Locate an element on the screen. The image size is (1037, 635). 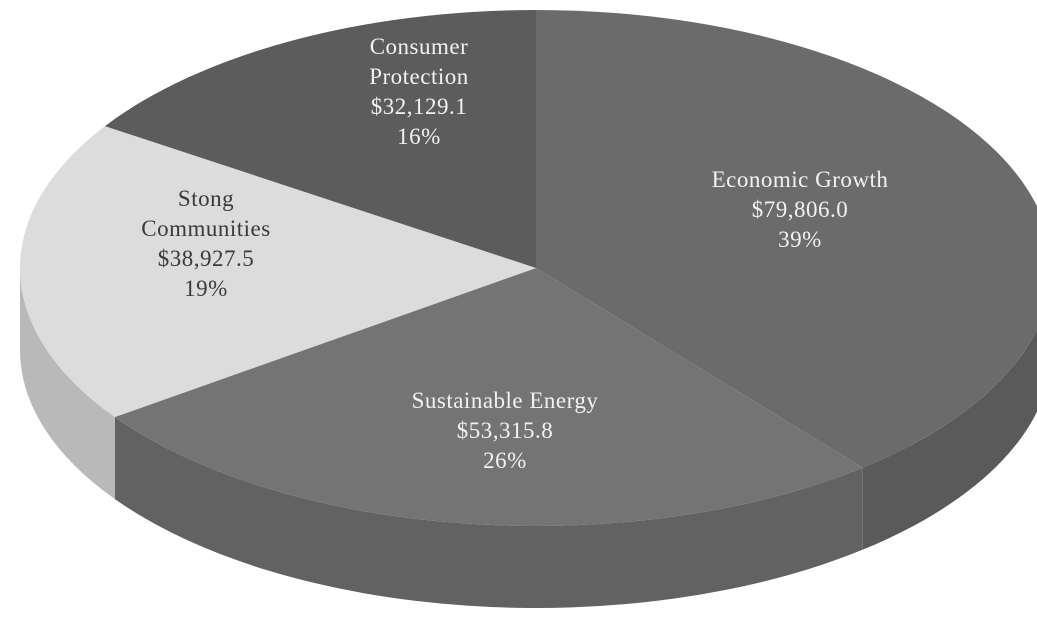
pie-label-name: Consumer is located at coordinates (419, 46).